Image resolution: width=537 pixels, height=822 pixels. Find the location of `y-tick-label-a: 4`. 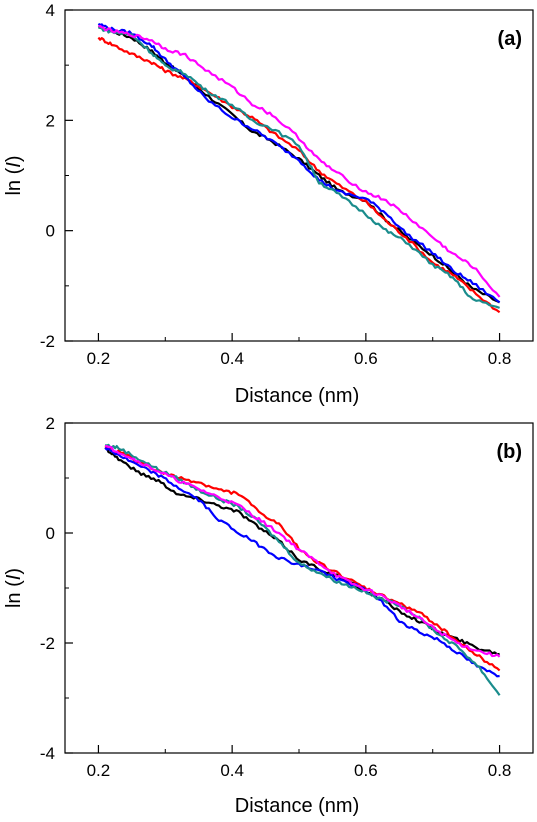

y-tick-label-a: 4 is located at coordinates (50, 10).